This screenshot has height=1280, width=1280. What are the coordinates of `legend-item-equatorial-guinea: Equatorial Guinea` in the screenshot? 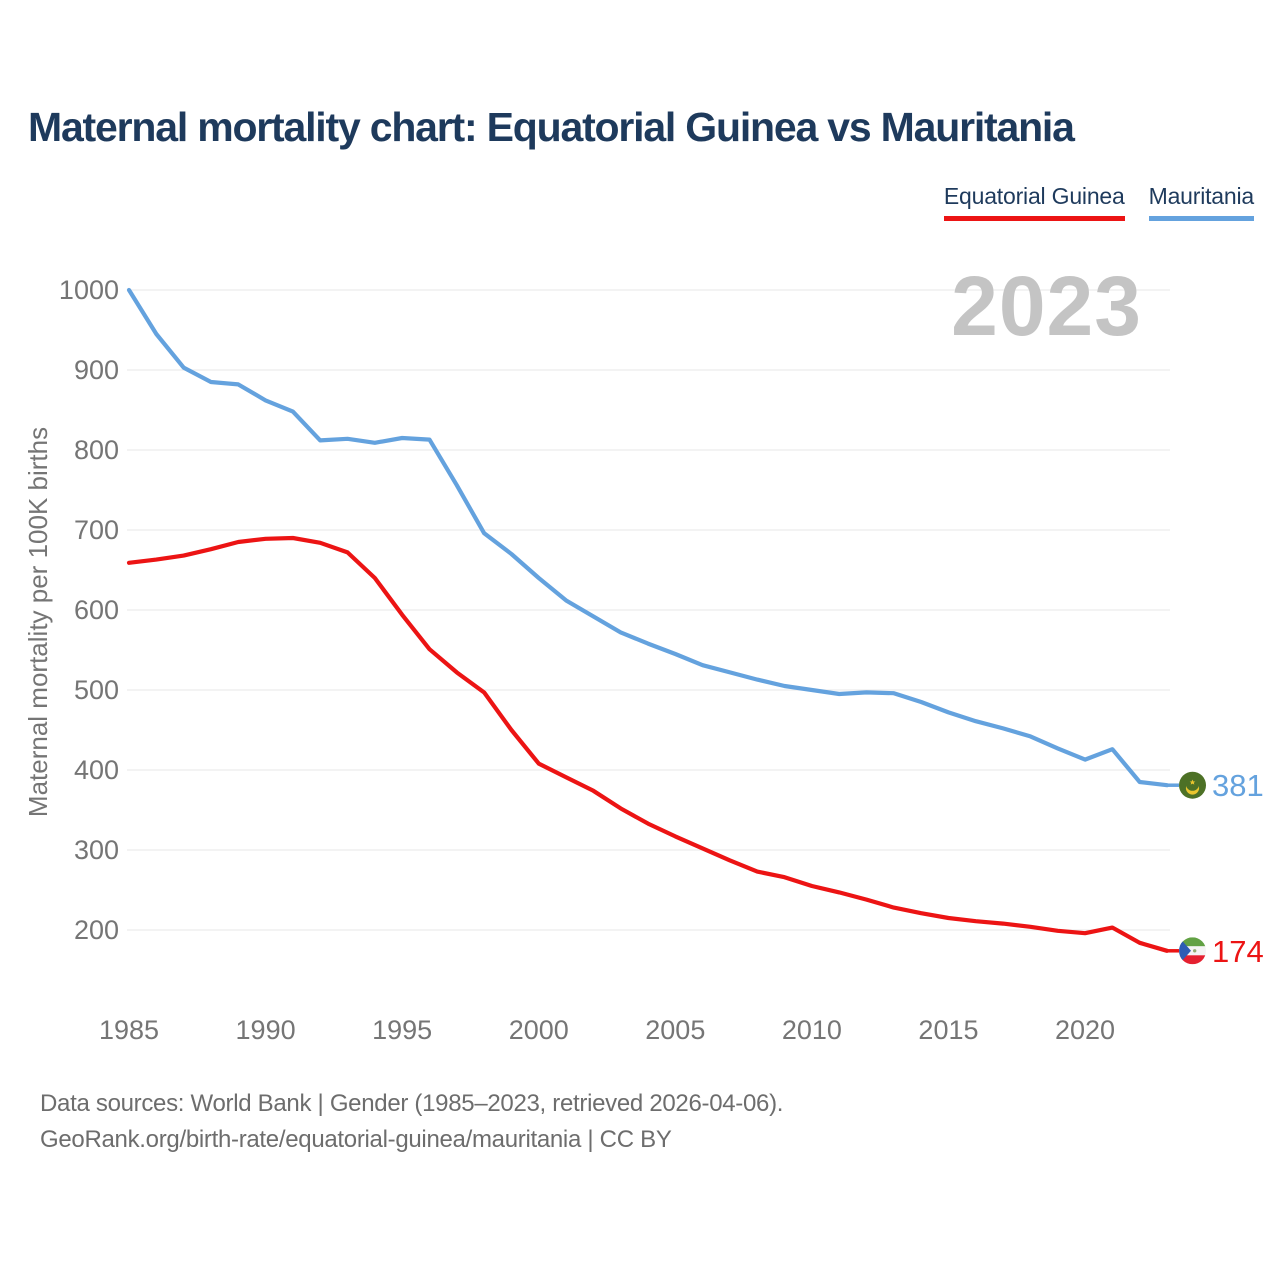 It's located at (1034, 202).